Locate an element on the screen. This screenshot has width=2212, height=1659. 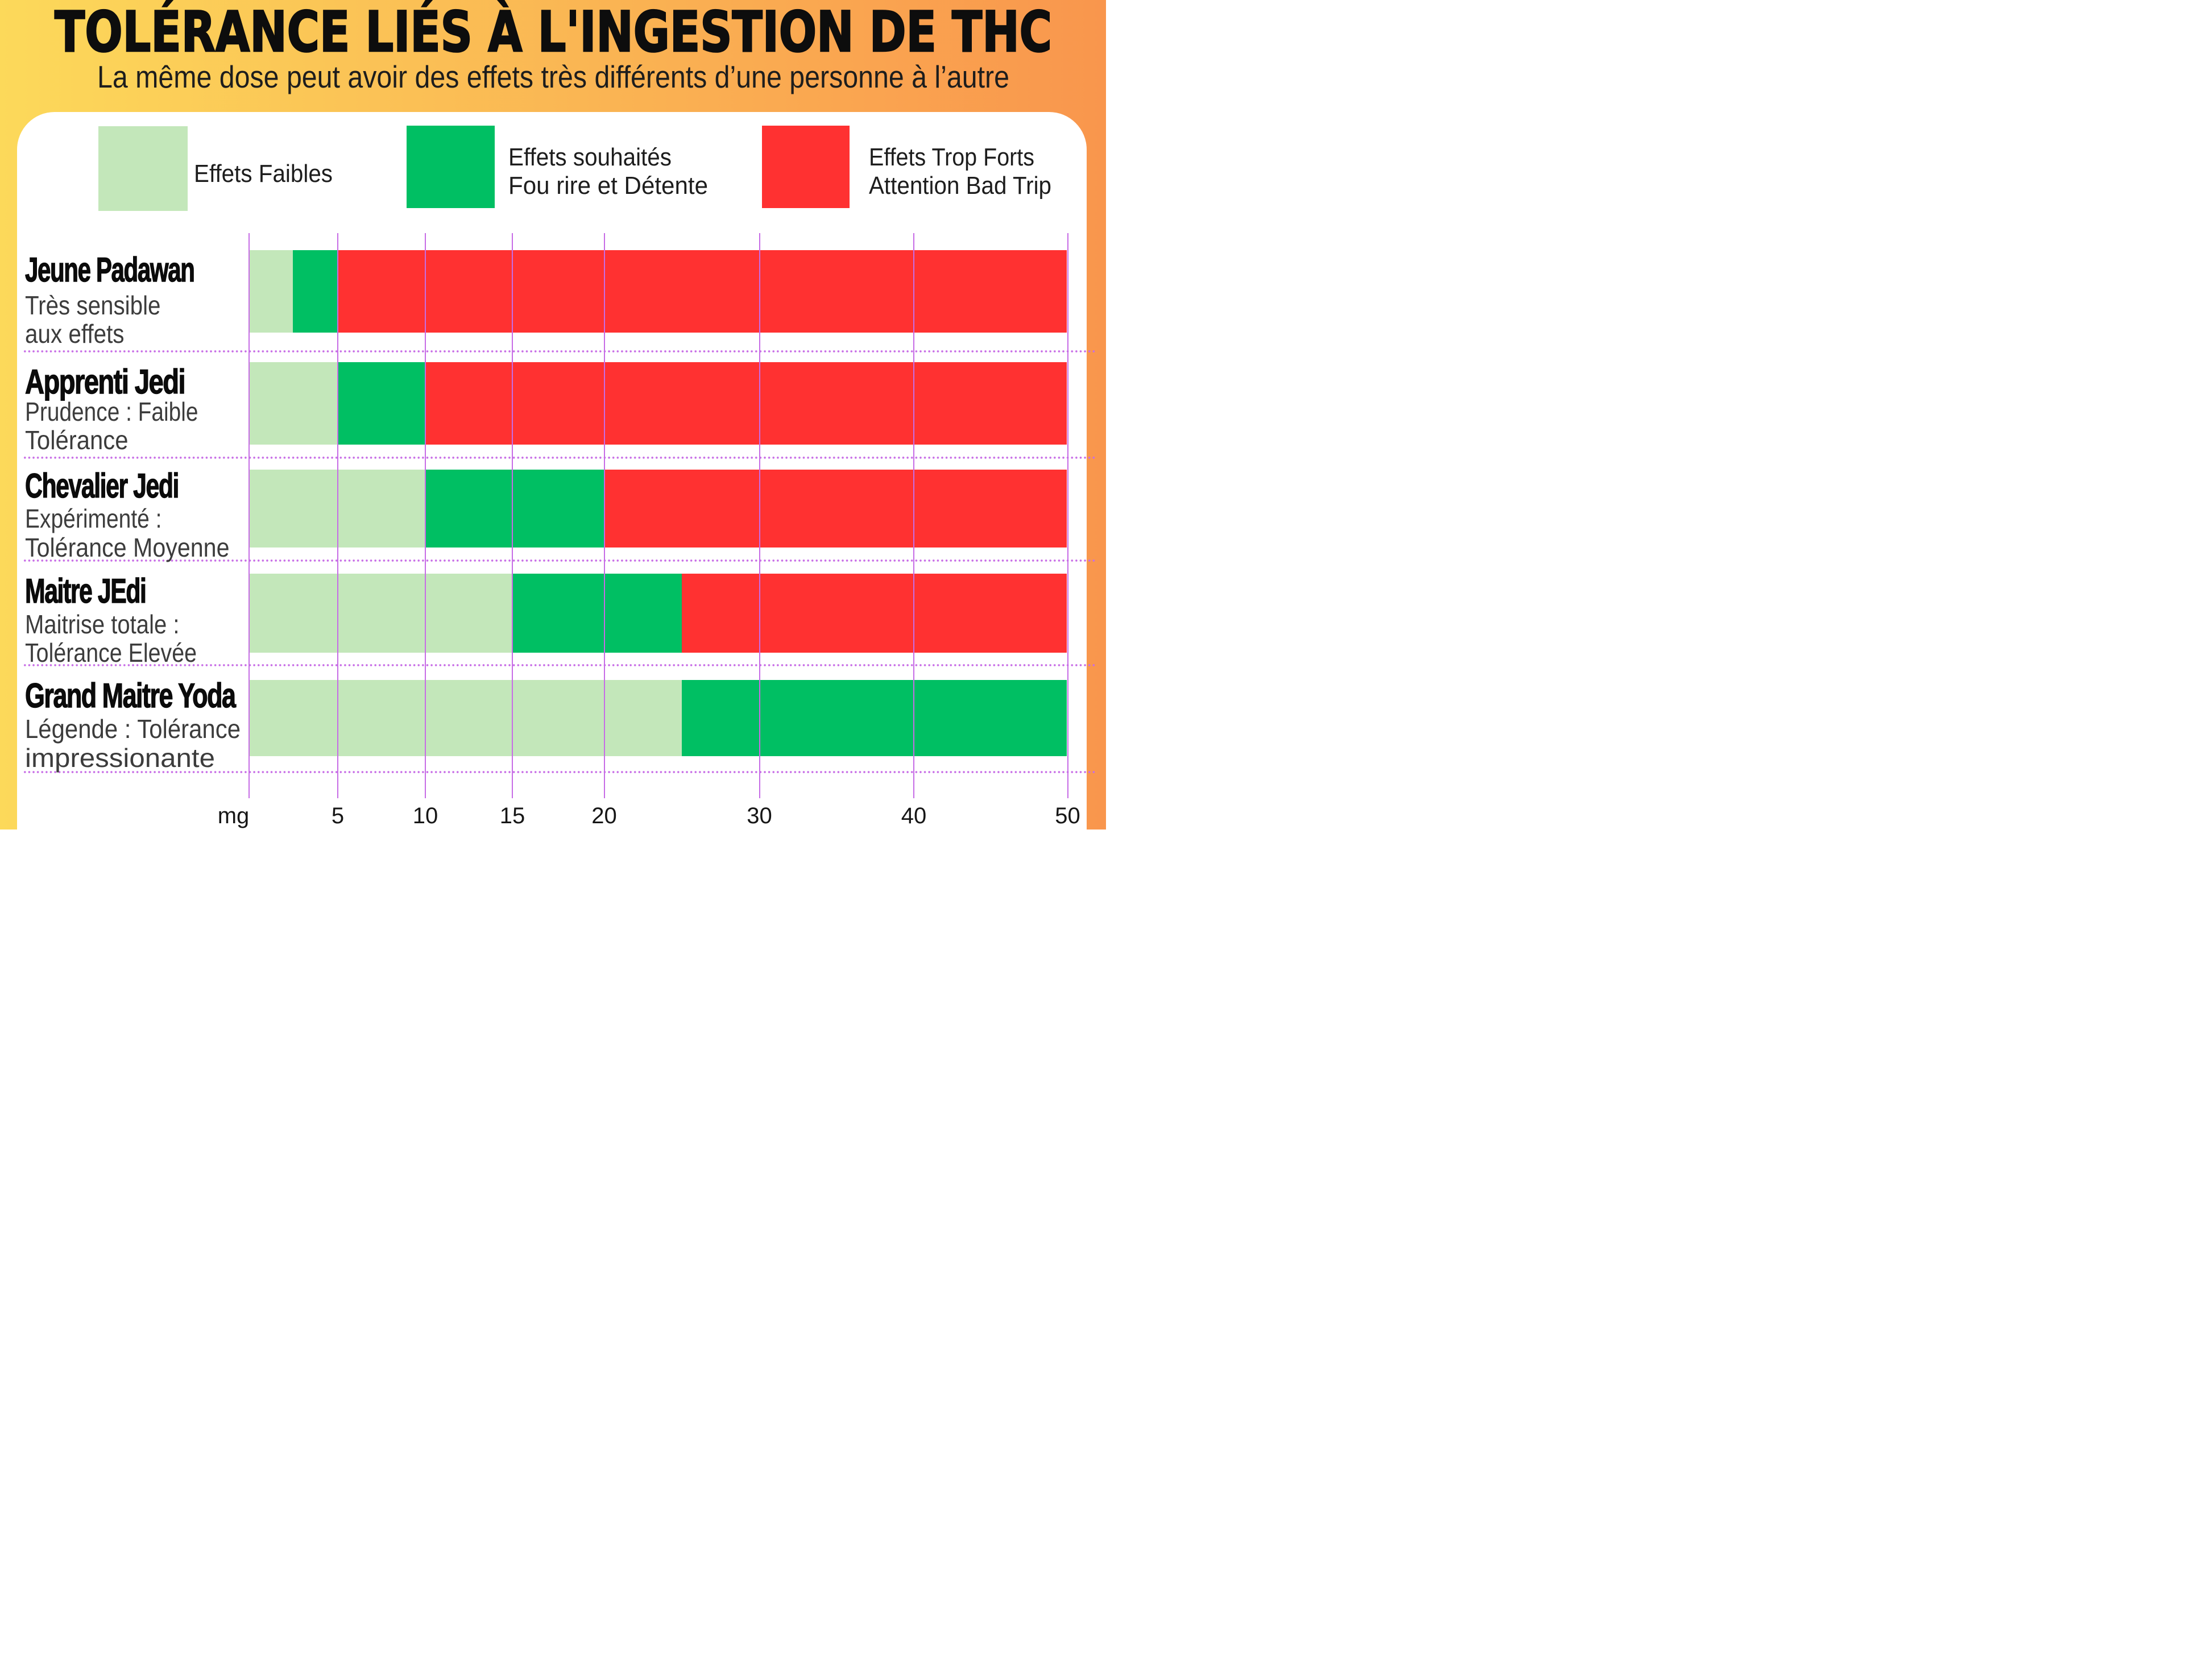
row-description-text: Très sensible is located at coordinates (93, 305).